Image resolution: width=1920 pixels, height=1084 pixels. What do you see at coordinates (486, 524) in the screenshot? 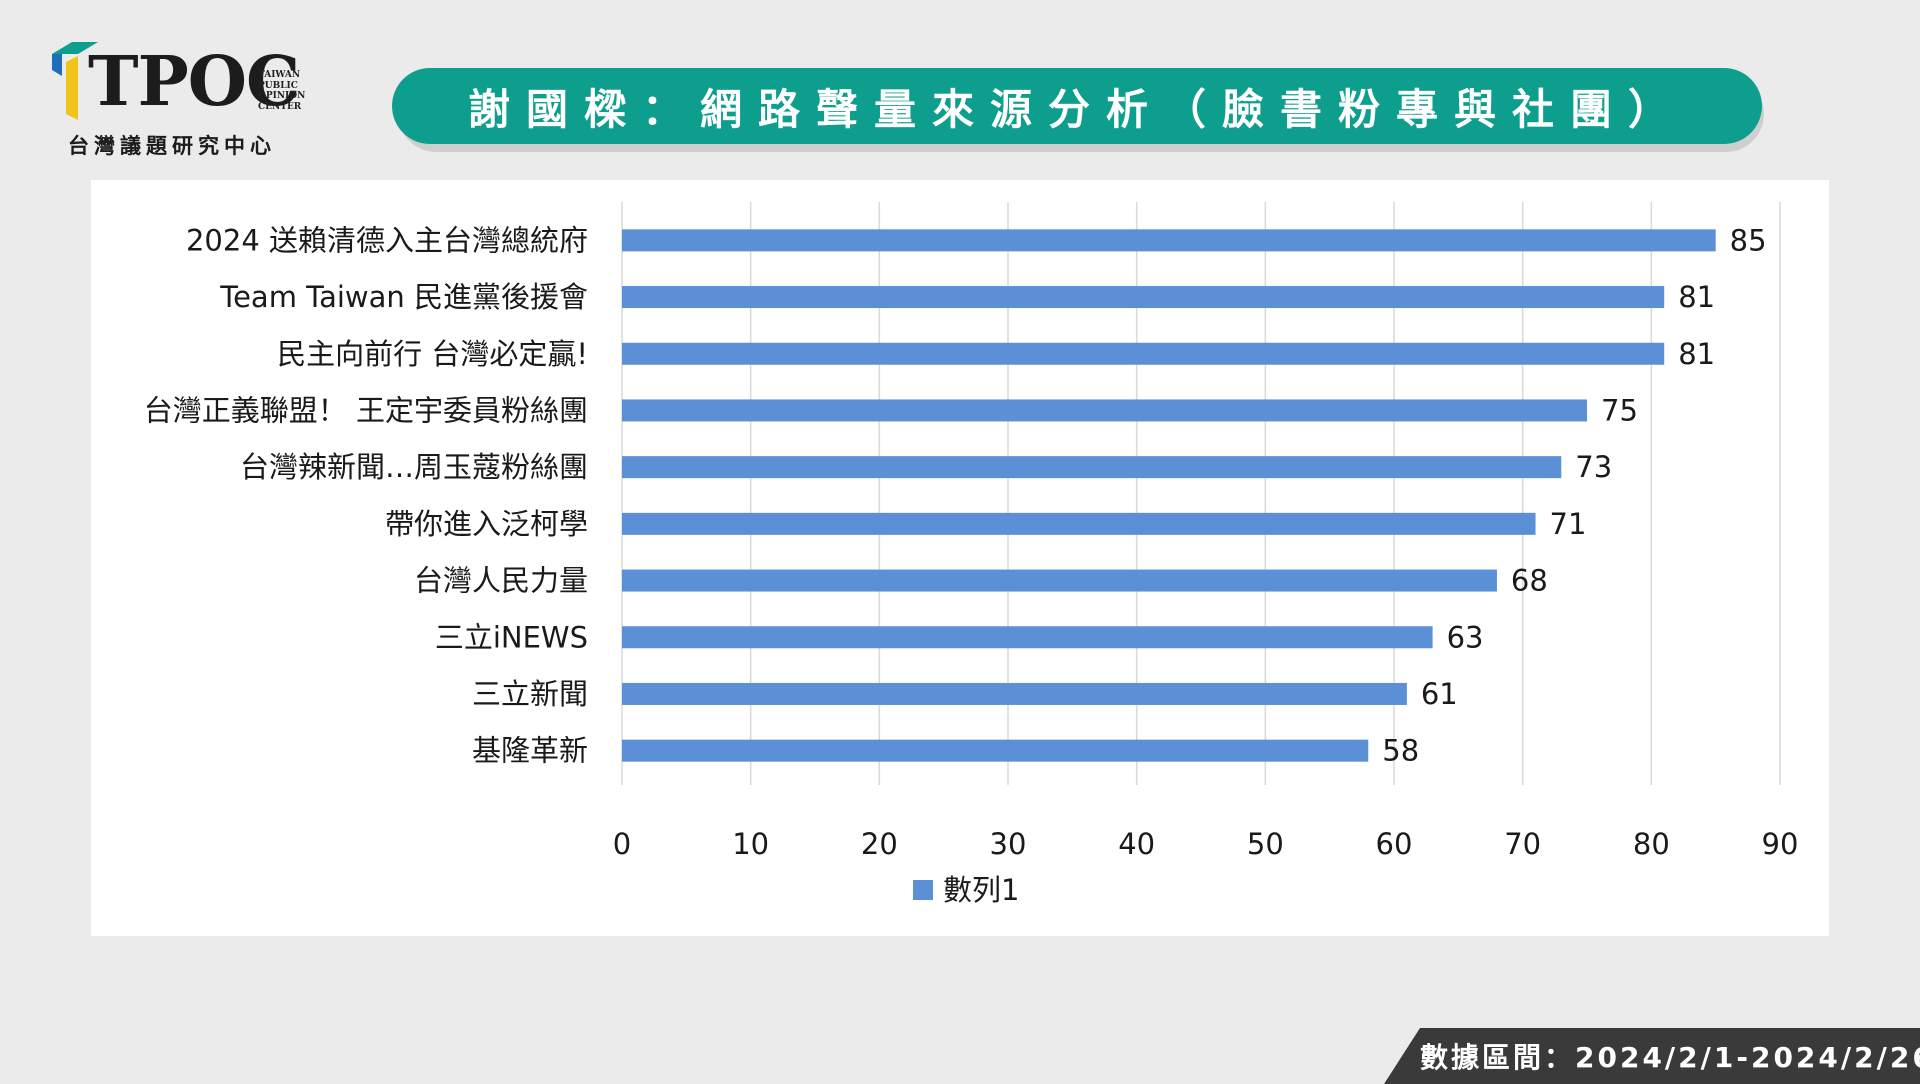
I see `category-label: 帶你進入泛柯學` at bounding box center [486, 524].